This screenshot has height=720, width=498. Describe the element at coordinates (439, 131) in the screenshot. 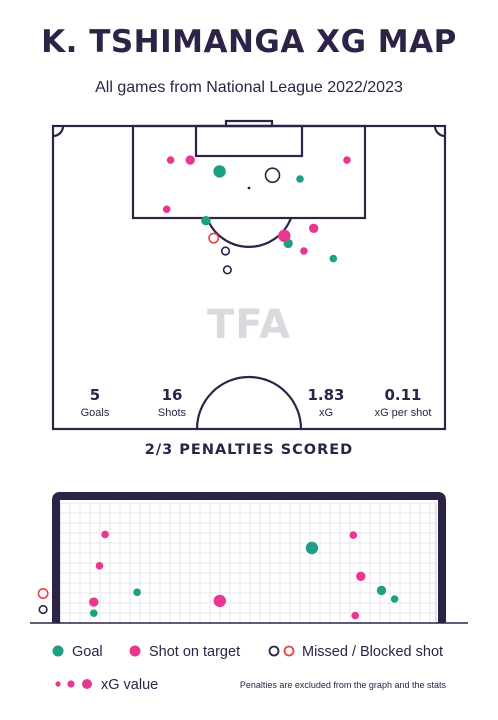

I see `corner-arc-right` at that location.